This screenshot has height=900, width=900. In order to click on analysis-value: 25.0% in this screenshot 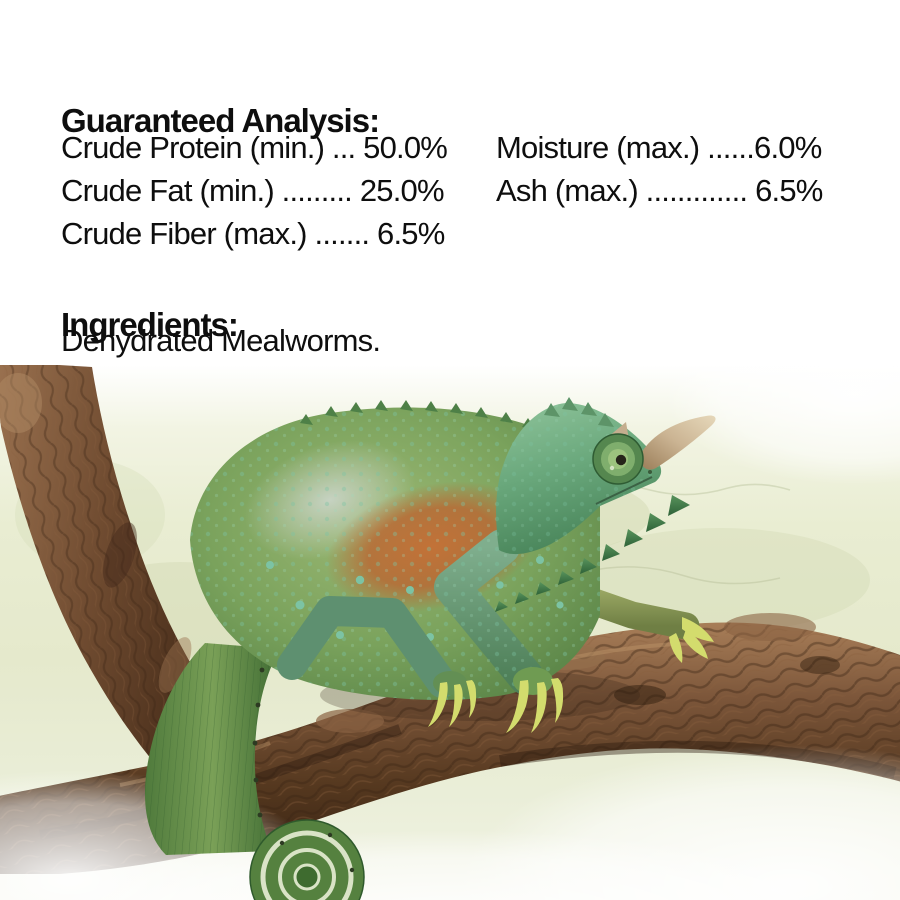, I will do `click(402, 190)`.